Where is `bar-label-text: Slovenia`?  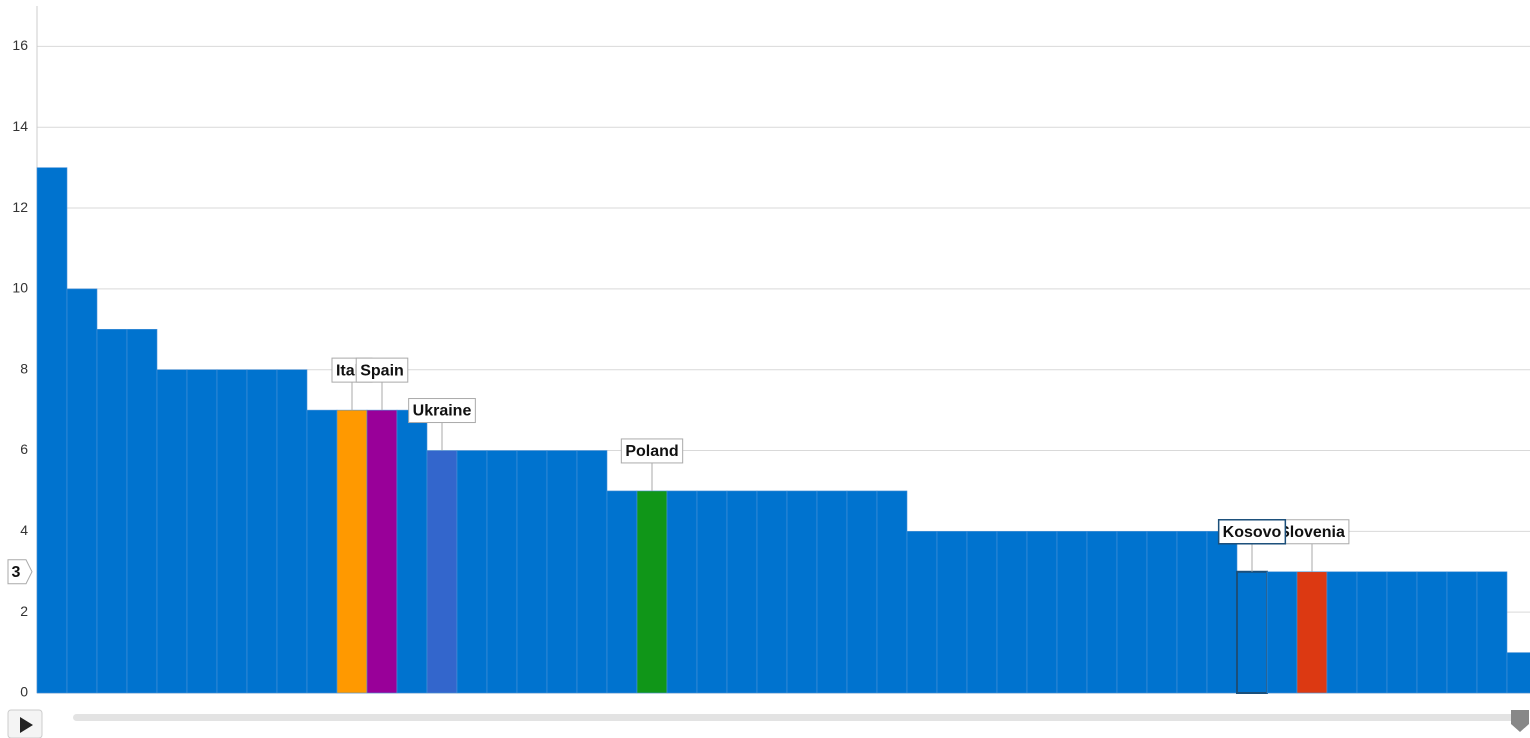
bar-label-text: Slovenia is located at coordinates (1312, 532).